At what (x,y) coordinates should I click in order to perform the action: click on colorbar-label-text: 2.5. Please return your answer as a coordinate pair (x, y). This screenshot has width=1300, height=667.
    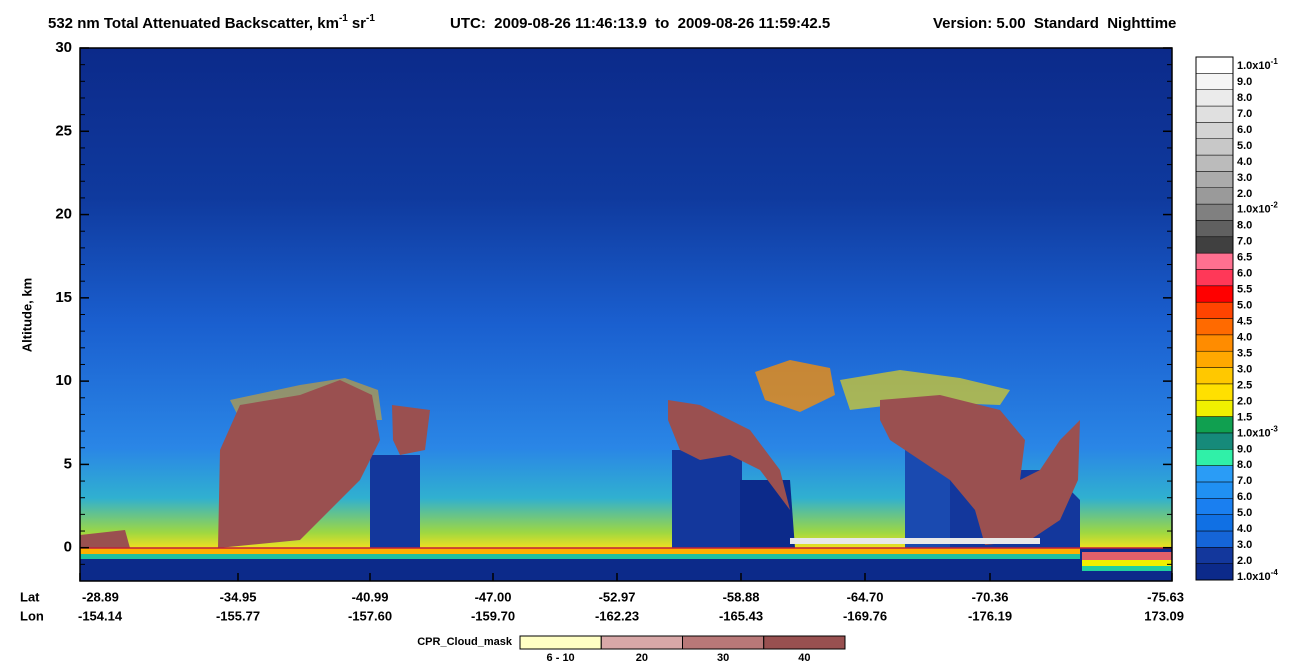
    Looking at the image, I should click on (1244, 385).